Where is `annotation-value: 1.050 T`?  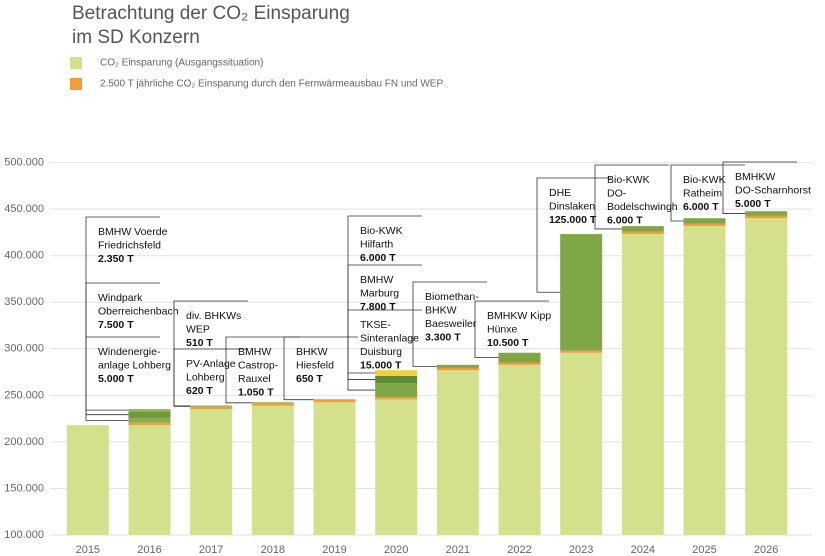 annotation-value: 1.050 T is located at coordinates (256, 392).